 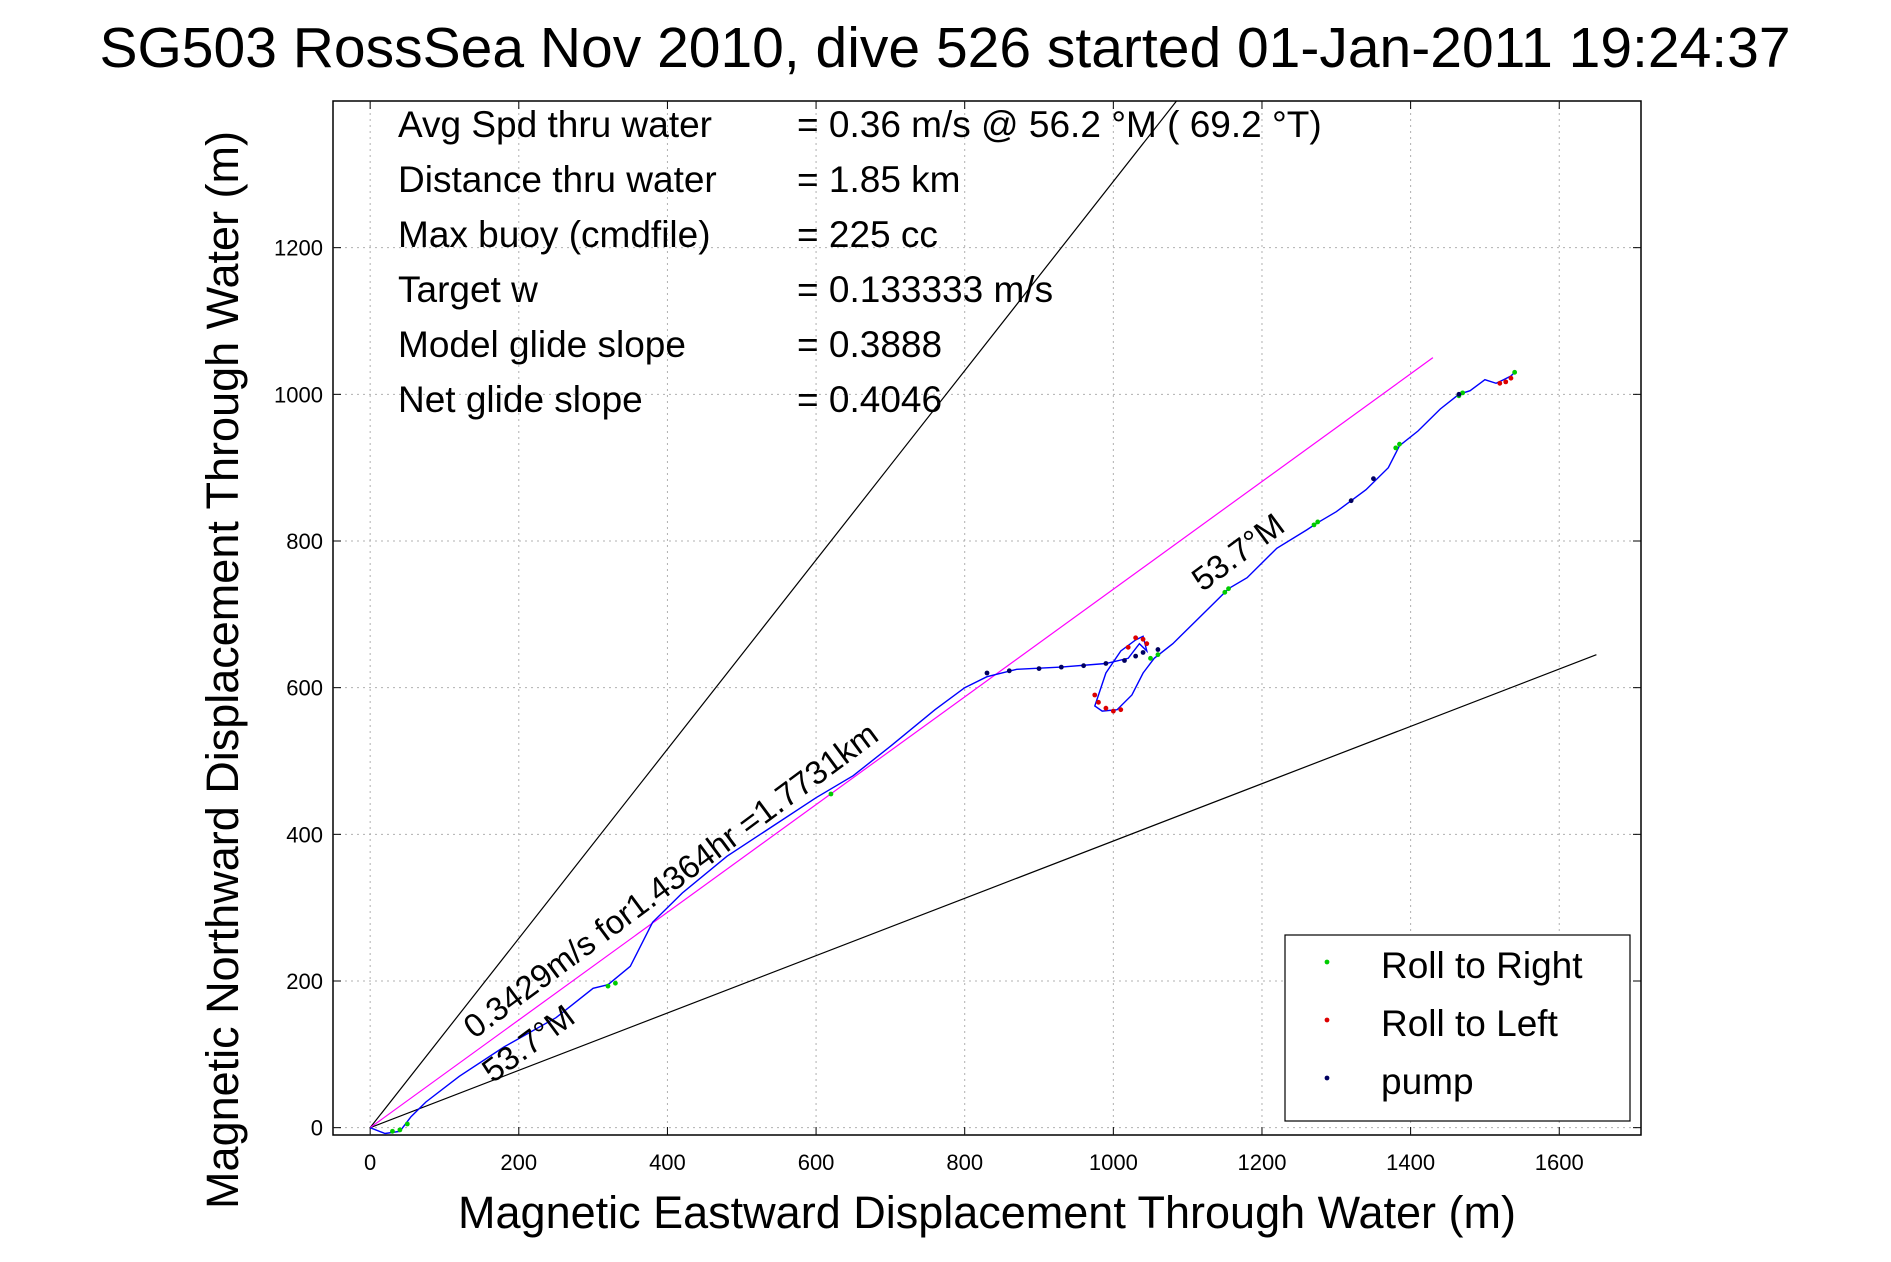 What do you see at coordinates (869, 344) in the screenshot?
I see `info-value: = 0.3888` at bounding box center [869, 344].